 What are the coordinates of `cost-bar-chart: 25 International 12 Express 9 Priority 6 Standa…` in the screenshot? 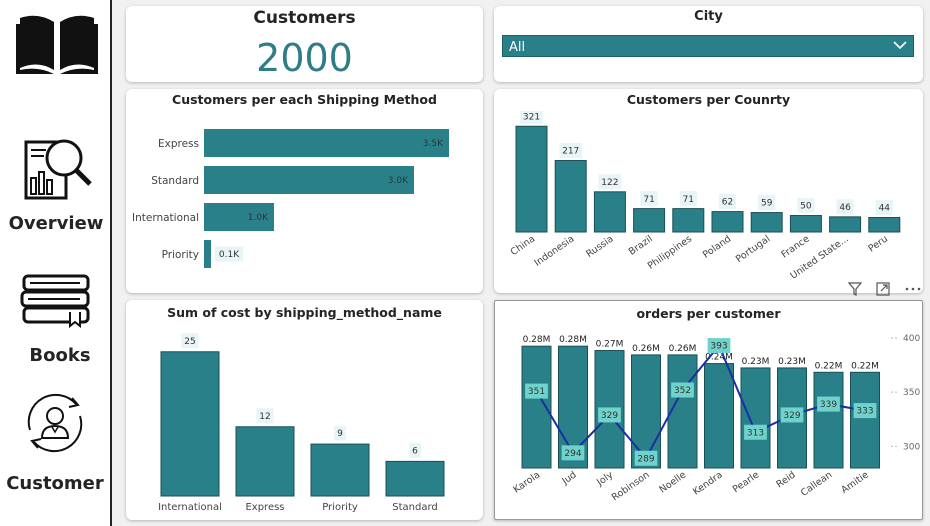 It's located at (301, 423).